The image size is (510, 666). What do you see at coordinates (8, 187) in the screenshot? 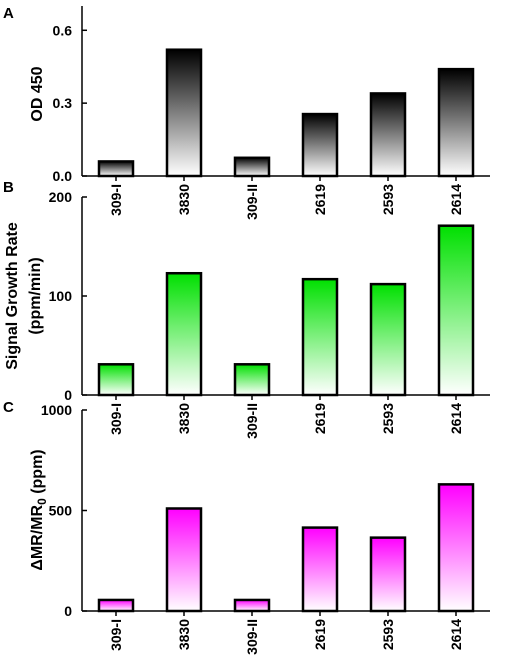
I see `panel-letter-b: B` at bounding box center [8, 187].